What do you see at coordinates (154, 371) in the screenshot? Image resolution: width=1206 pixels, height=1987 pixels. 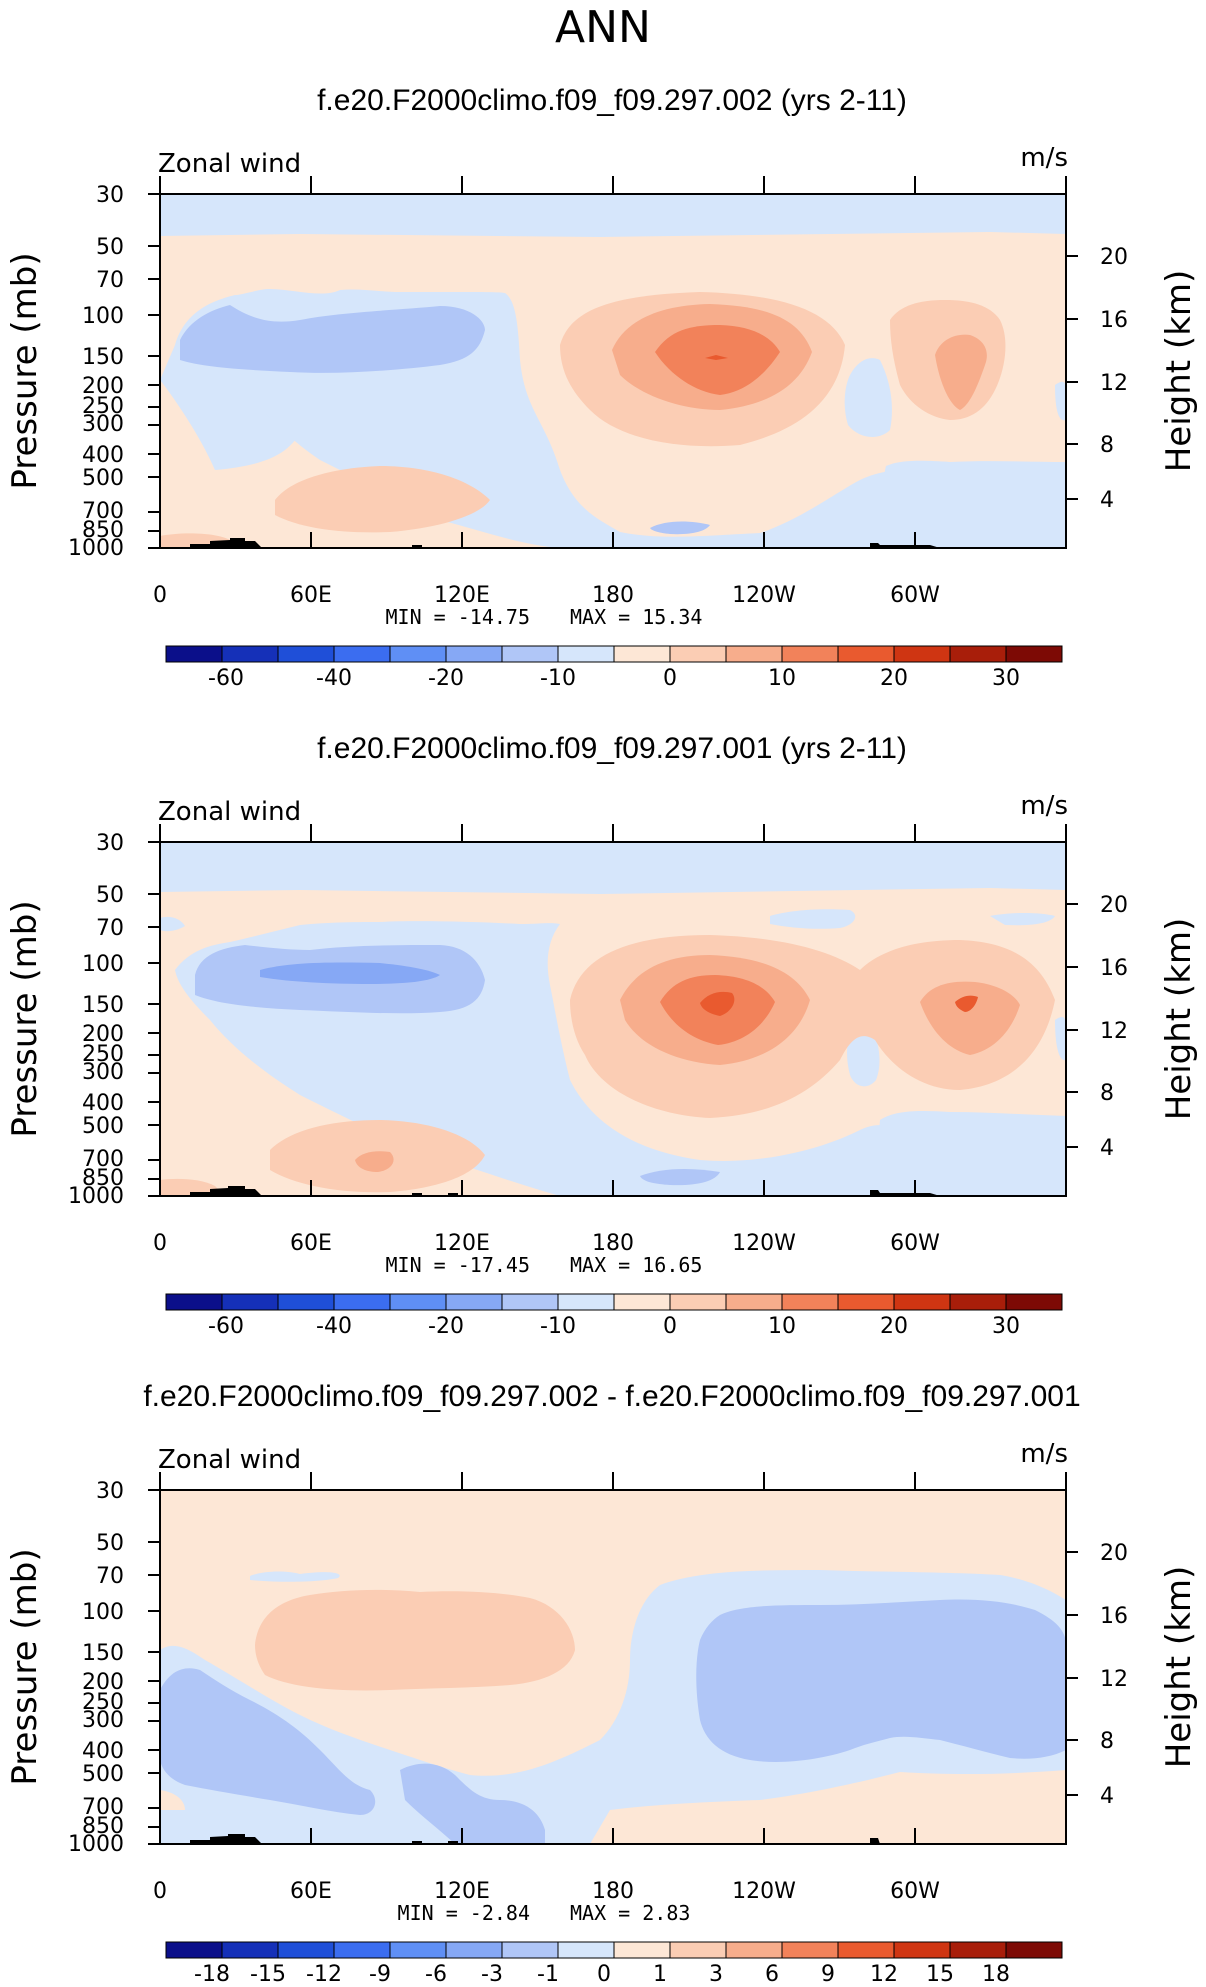 I see `panel-1-y-ticks` at bounding box center [154, 371].